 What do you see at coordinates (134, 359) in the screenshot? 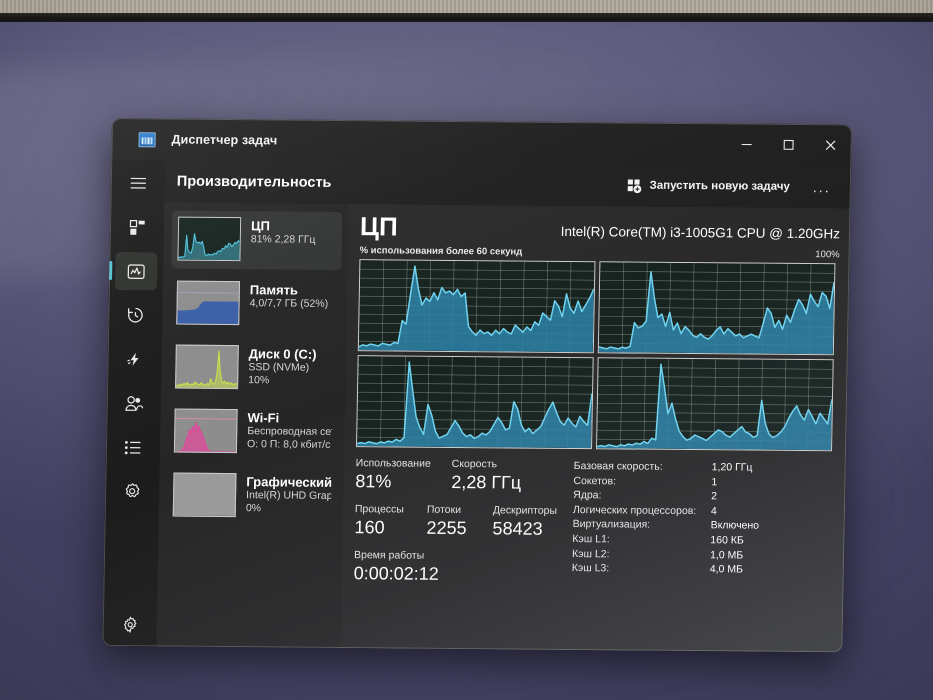
I see `sidebar-item-startup-apps` at bounding box center [134, 359].